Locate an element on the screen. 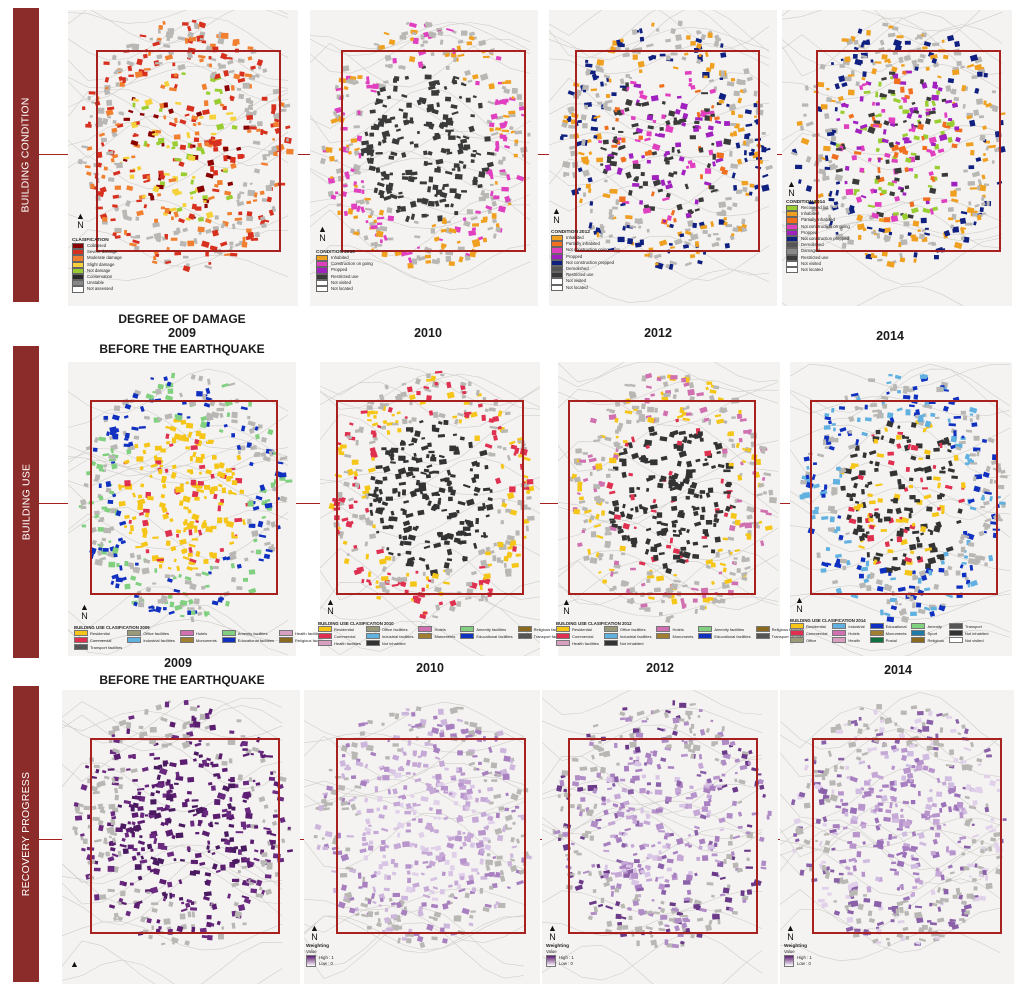  city-map-svg is located at coordinates (420, 155).